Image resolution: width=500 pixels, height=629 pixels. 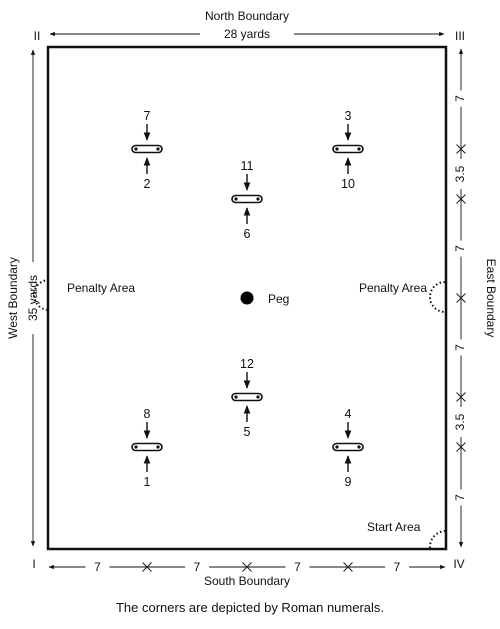 I want to click on hoop-3: 11 6, so click(x=247, y=200).